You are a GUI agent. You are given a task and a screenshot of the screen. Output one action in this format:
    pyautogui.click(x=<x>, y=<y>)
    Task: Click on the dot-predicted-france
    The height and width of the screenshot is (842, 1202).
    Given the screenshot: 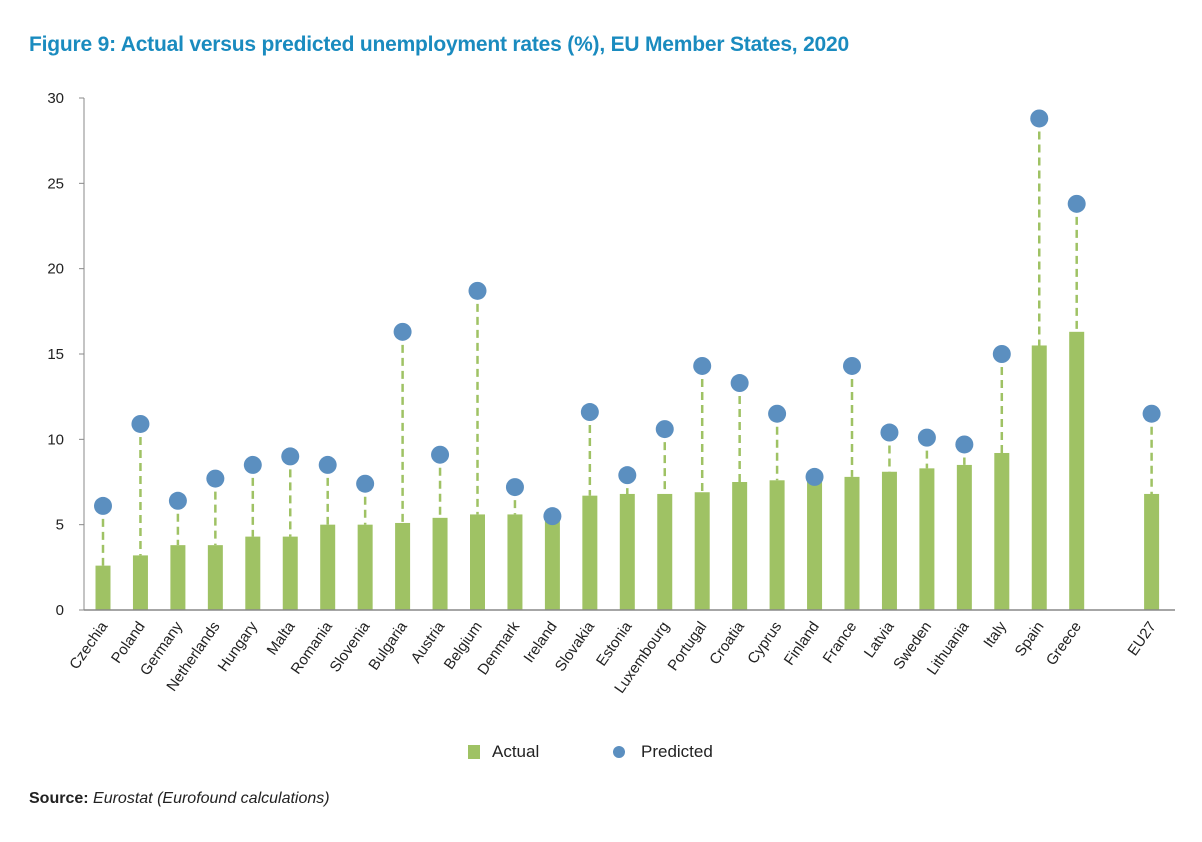 What is the action you would take?
    pyautogui.click(x=852, y=365)
    